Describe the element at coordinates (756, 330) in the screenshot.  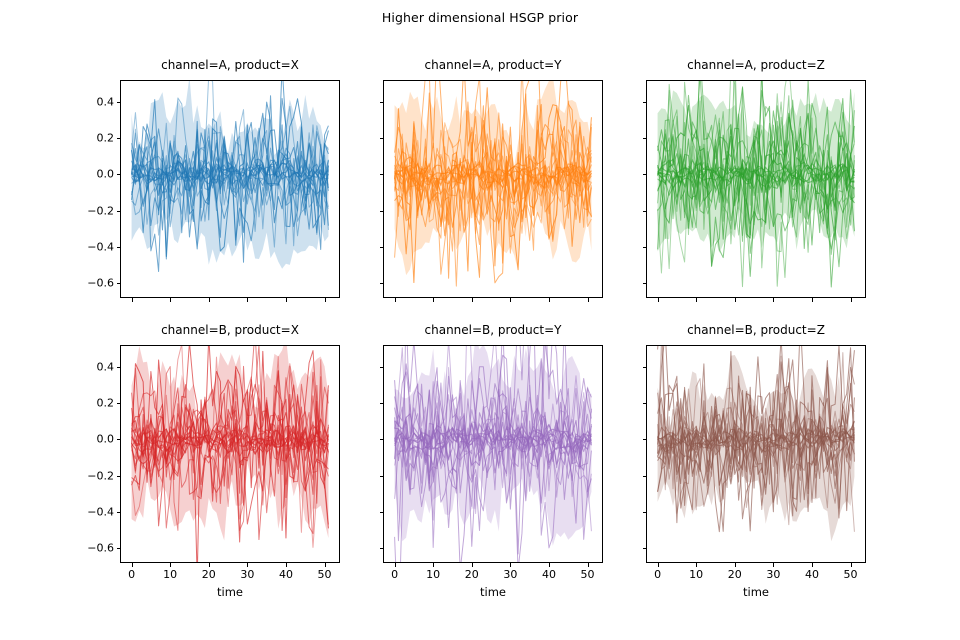
I see `subplot-title: channel=B, product=Z` at that location.